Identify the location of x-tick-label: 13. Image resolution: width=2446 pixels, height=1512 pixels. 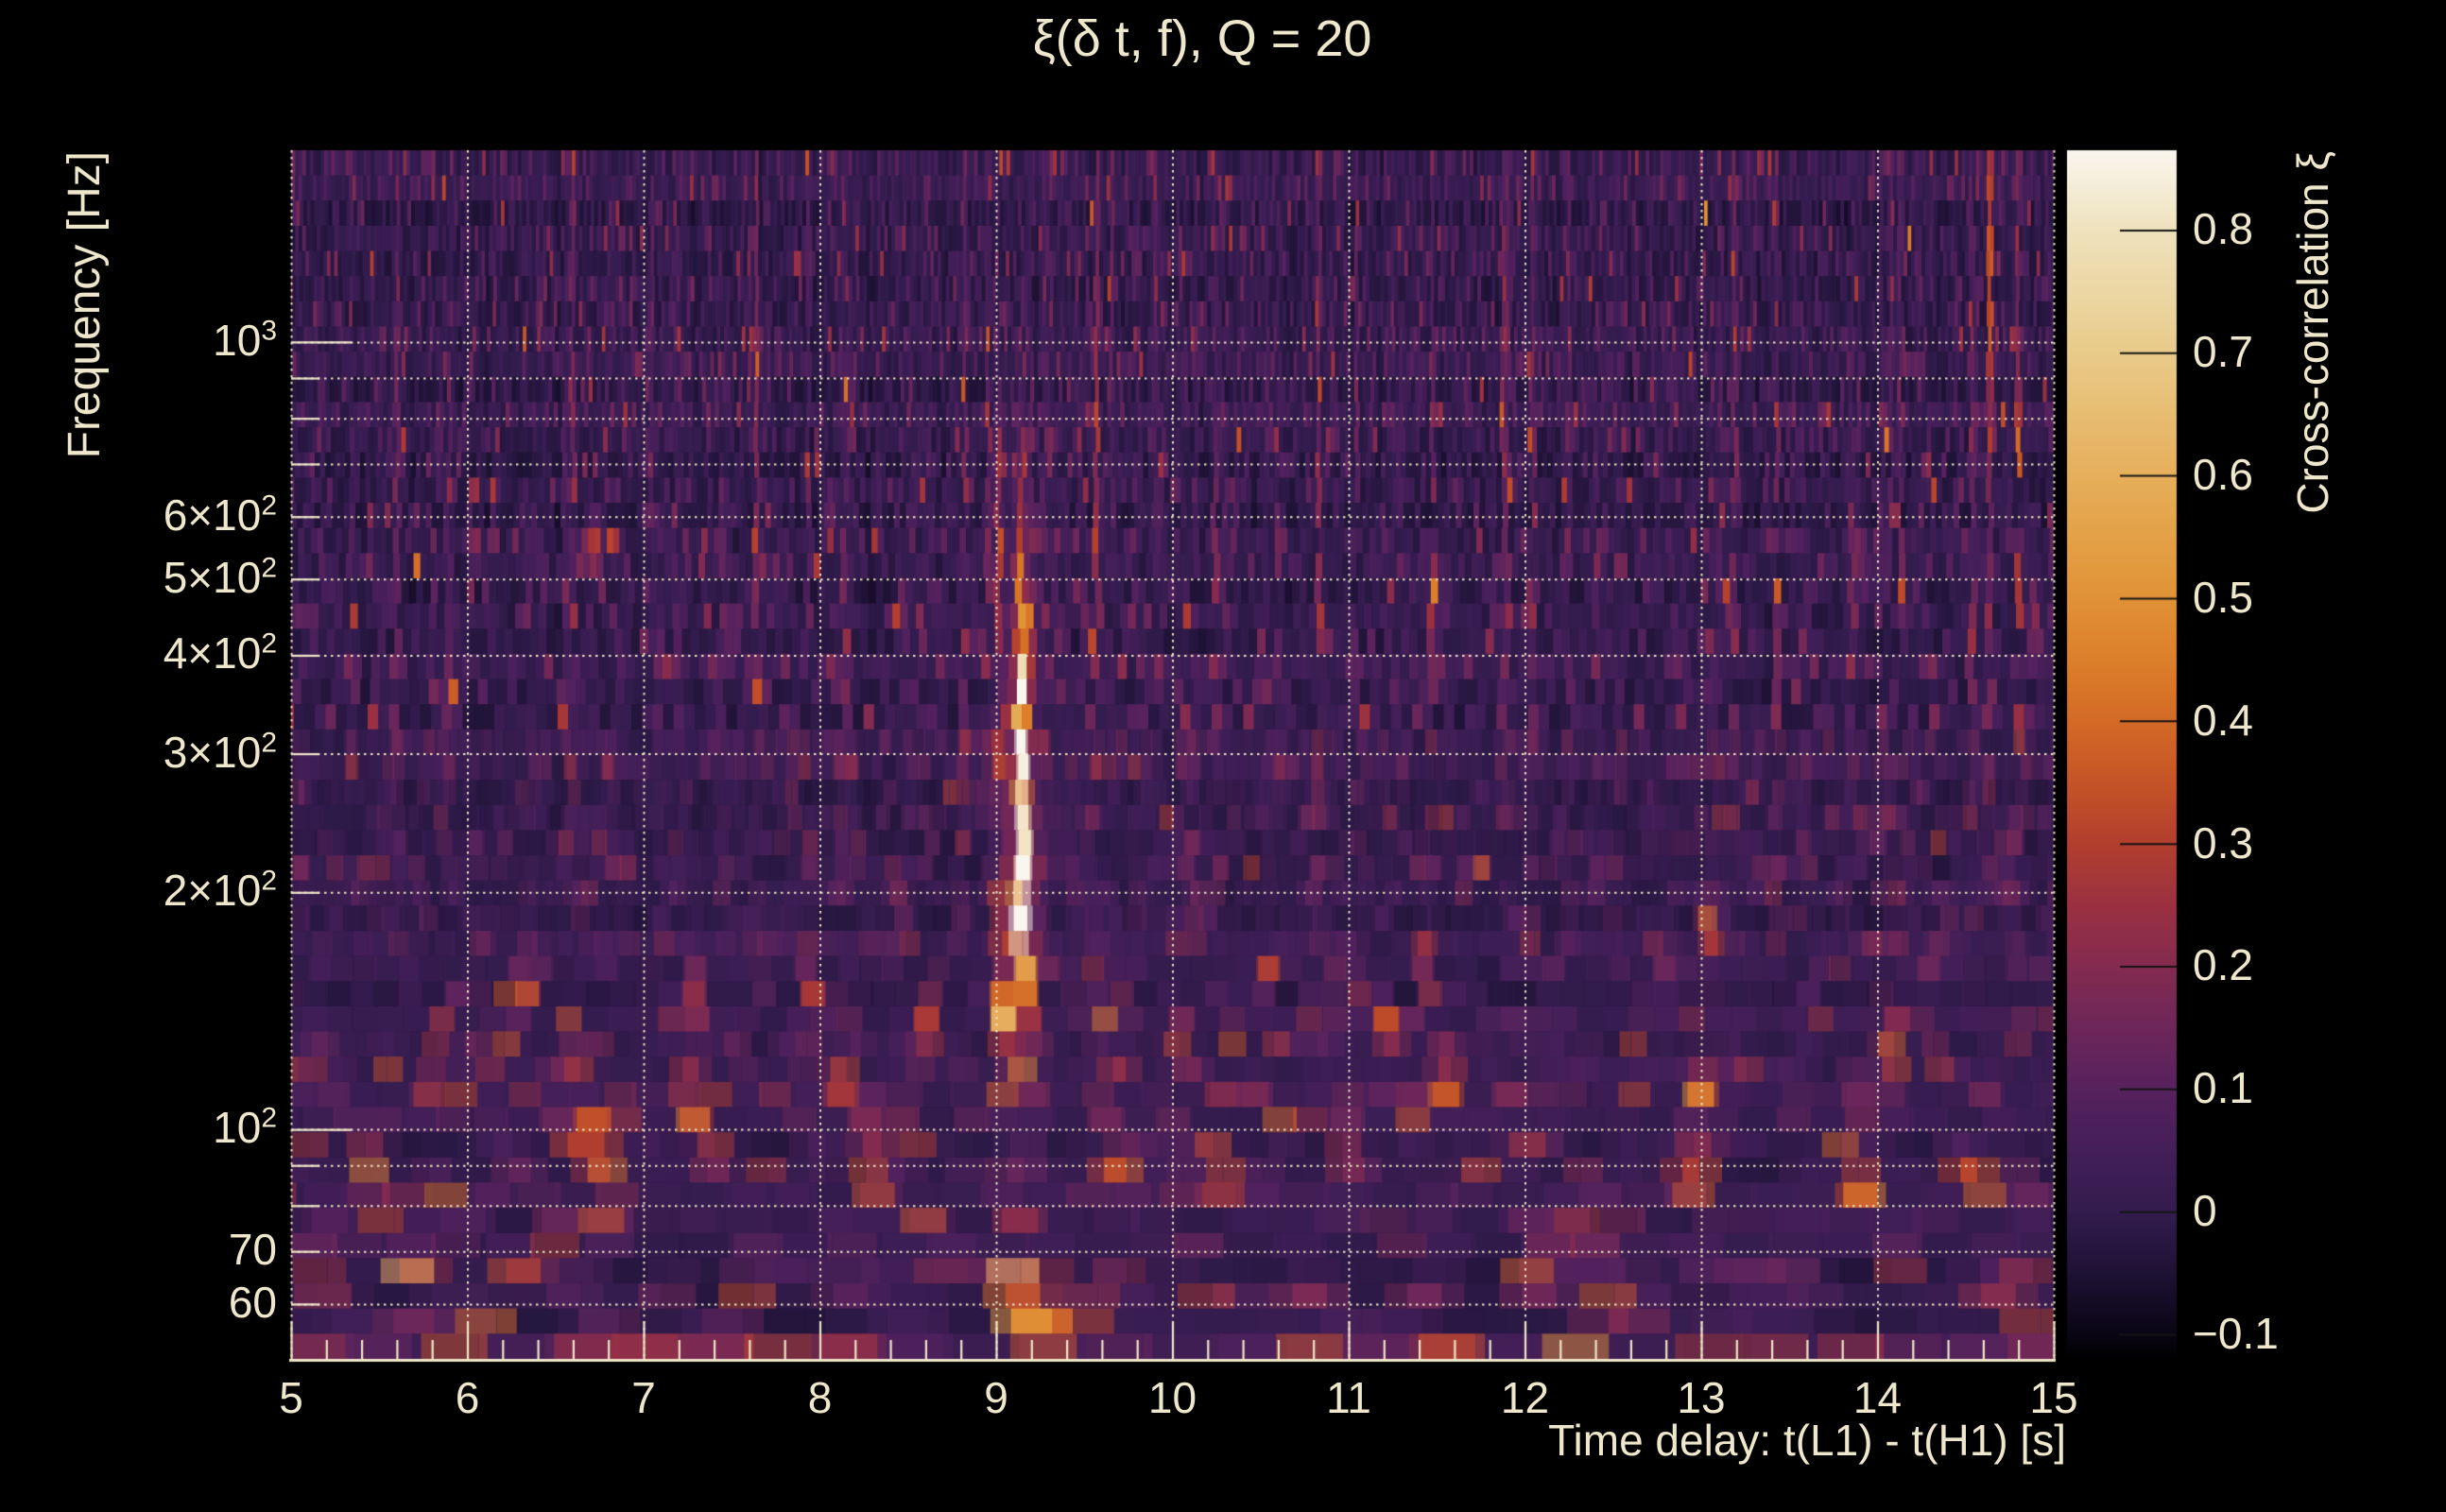
(1701, 1397).